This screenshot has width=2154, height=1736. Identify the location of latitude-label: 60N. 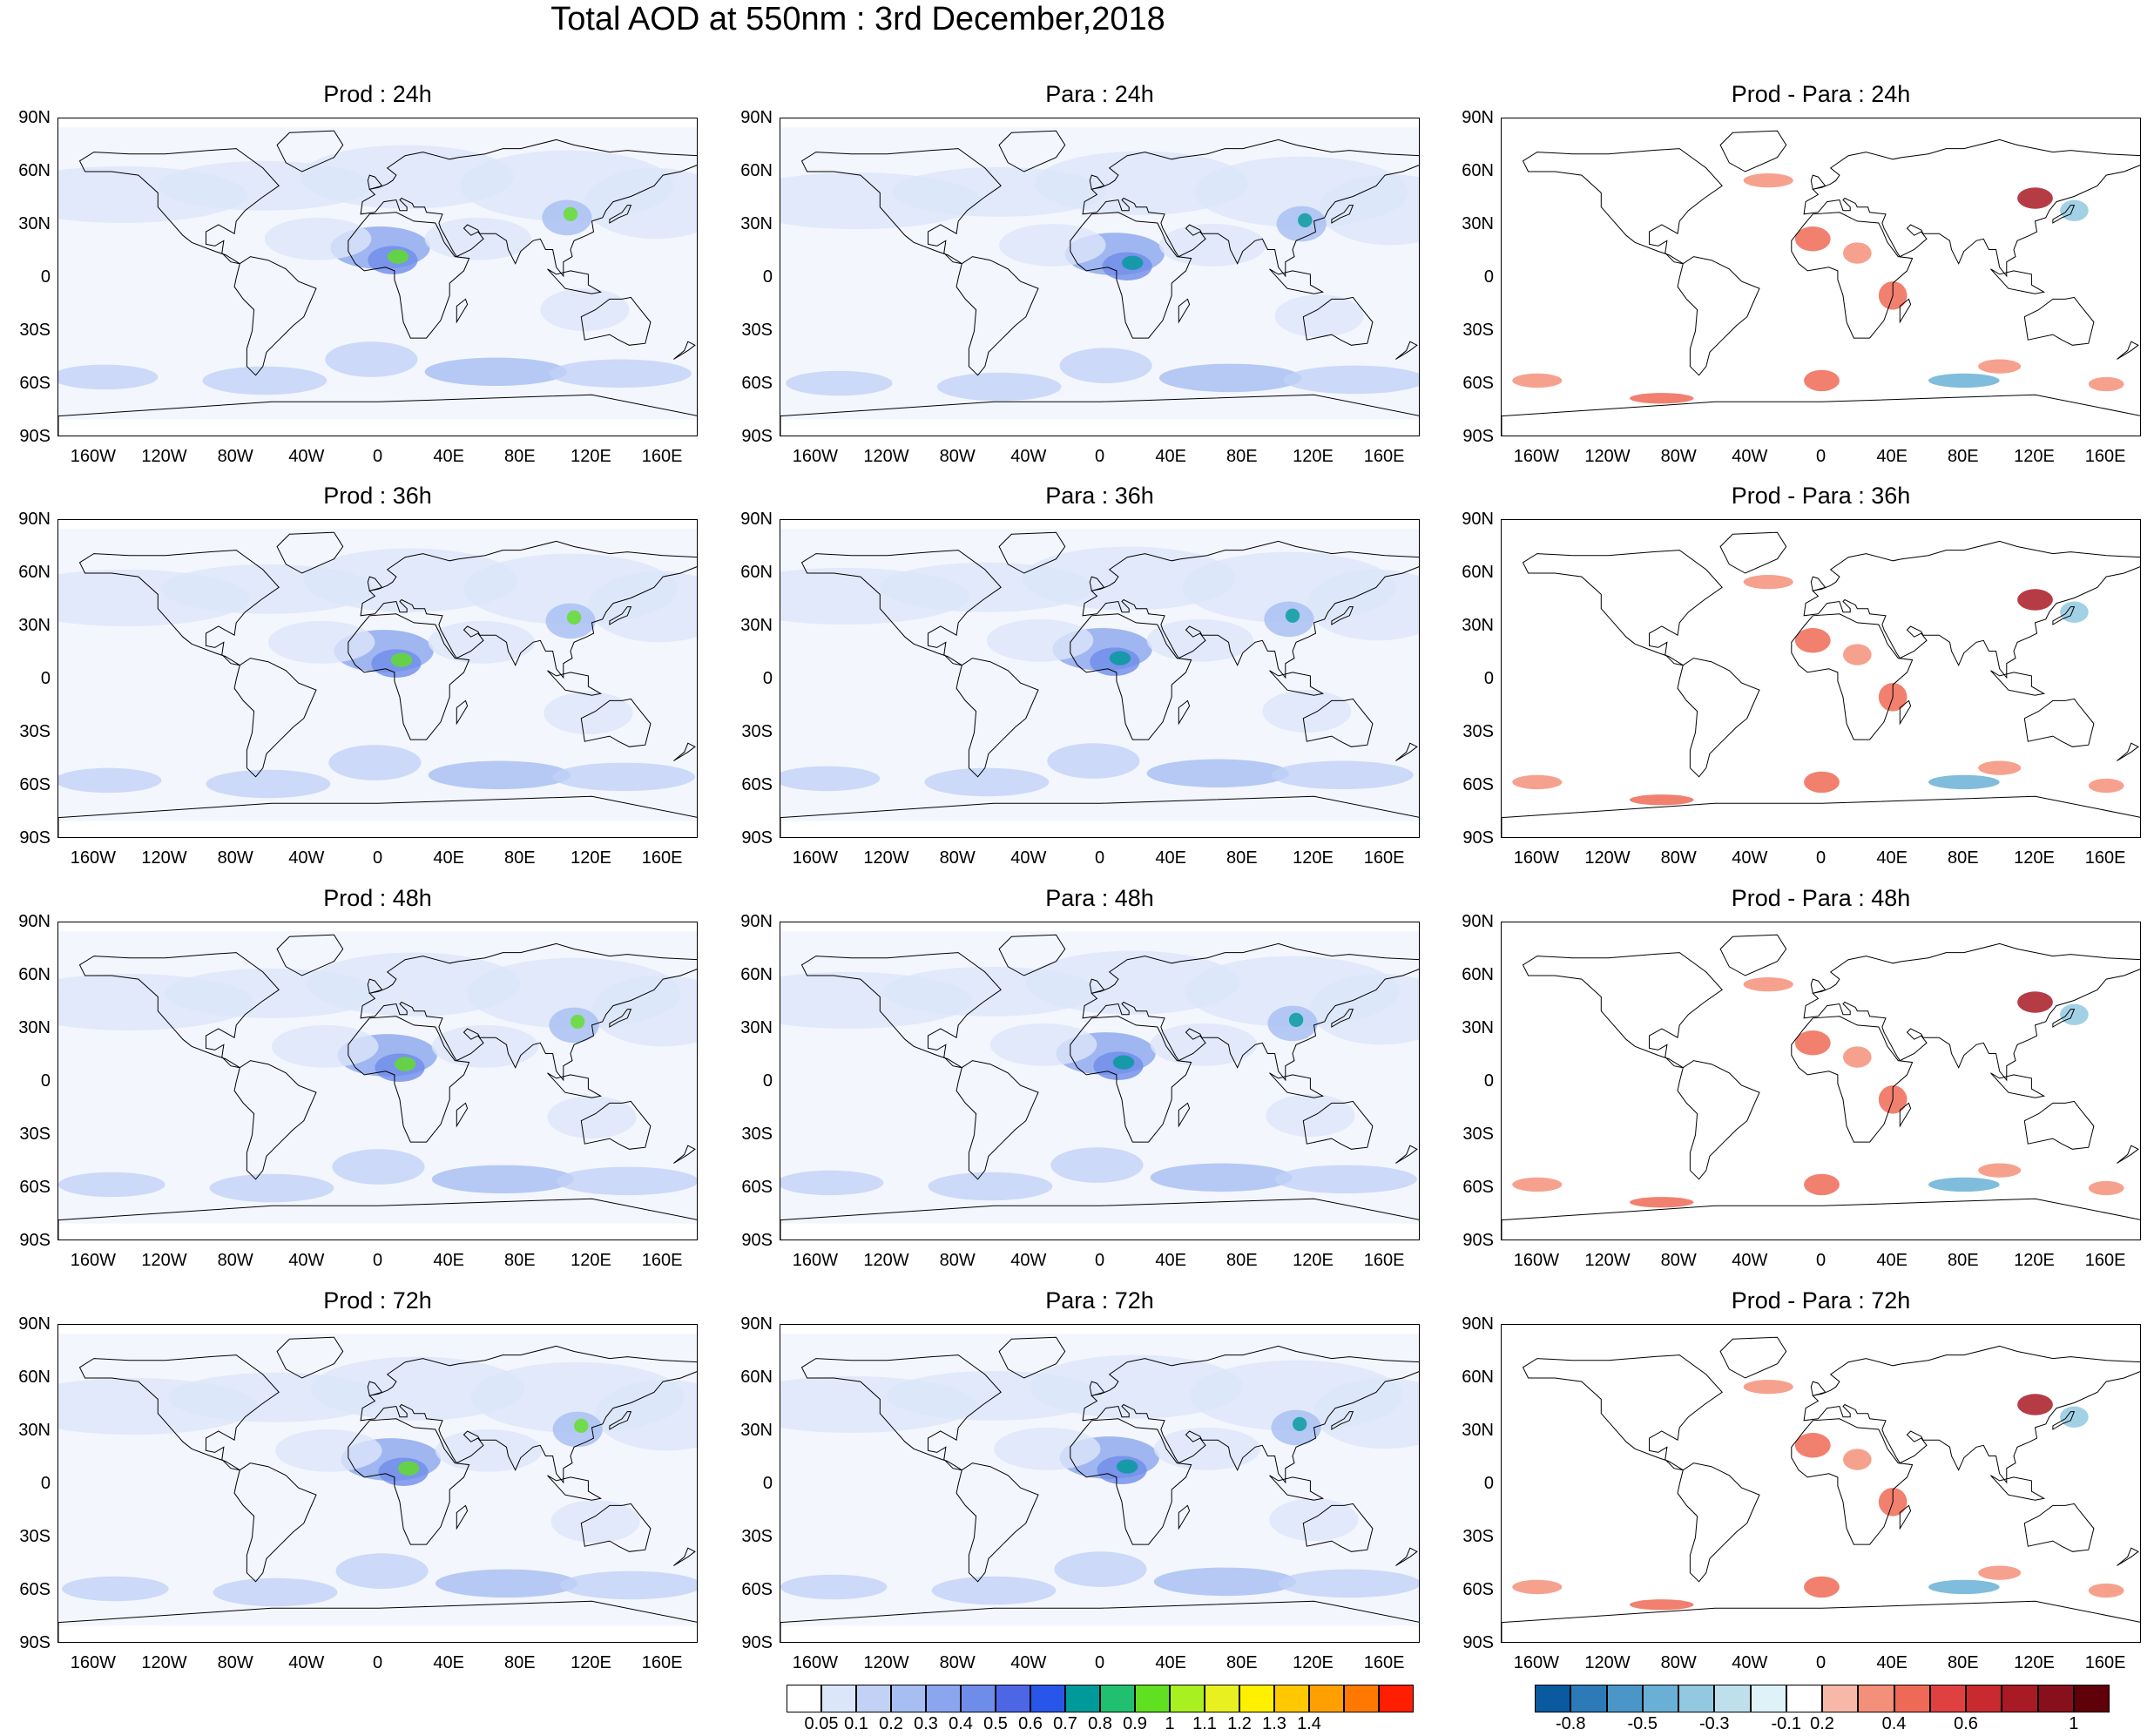
(34, 170).